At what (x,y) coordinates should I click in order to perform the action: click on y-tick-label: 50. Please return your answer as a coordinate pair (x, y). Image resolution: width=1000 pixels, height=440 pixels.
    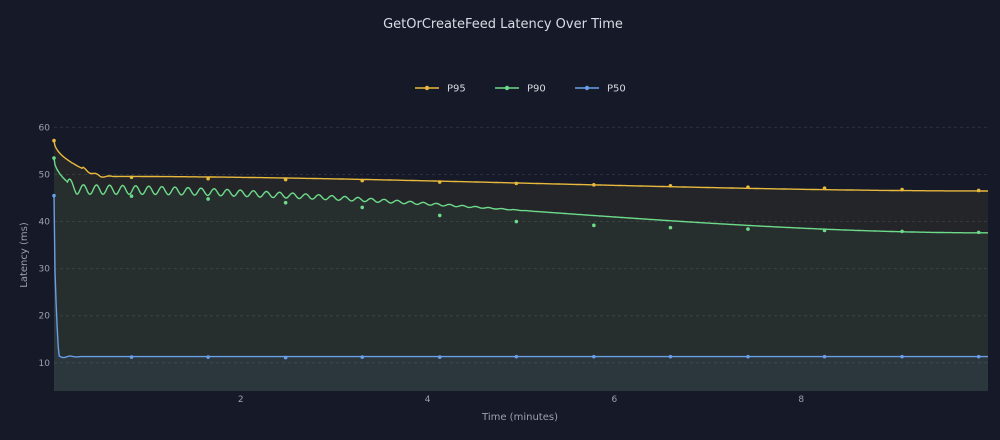
    Looking at the image, I should click on (45, 175).